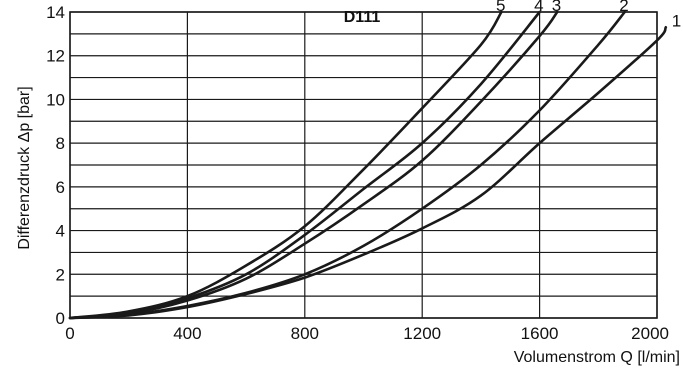 This screenshot has width=683, height=371. What do you see at coordinates (422, 333) in the screenshot?
I see `x-tick-label: 1200` at bounding box center [422, 333].